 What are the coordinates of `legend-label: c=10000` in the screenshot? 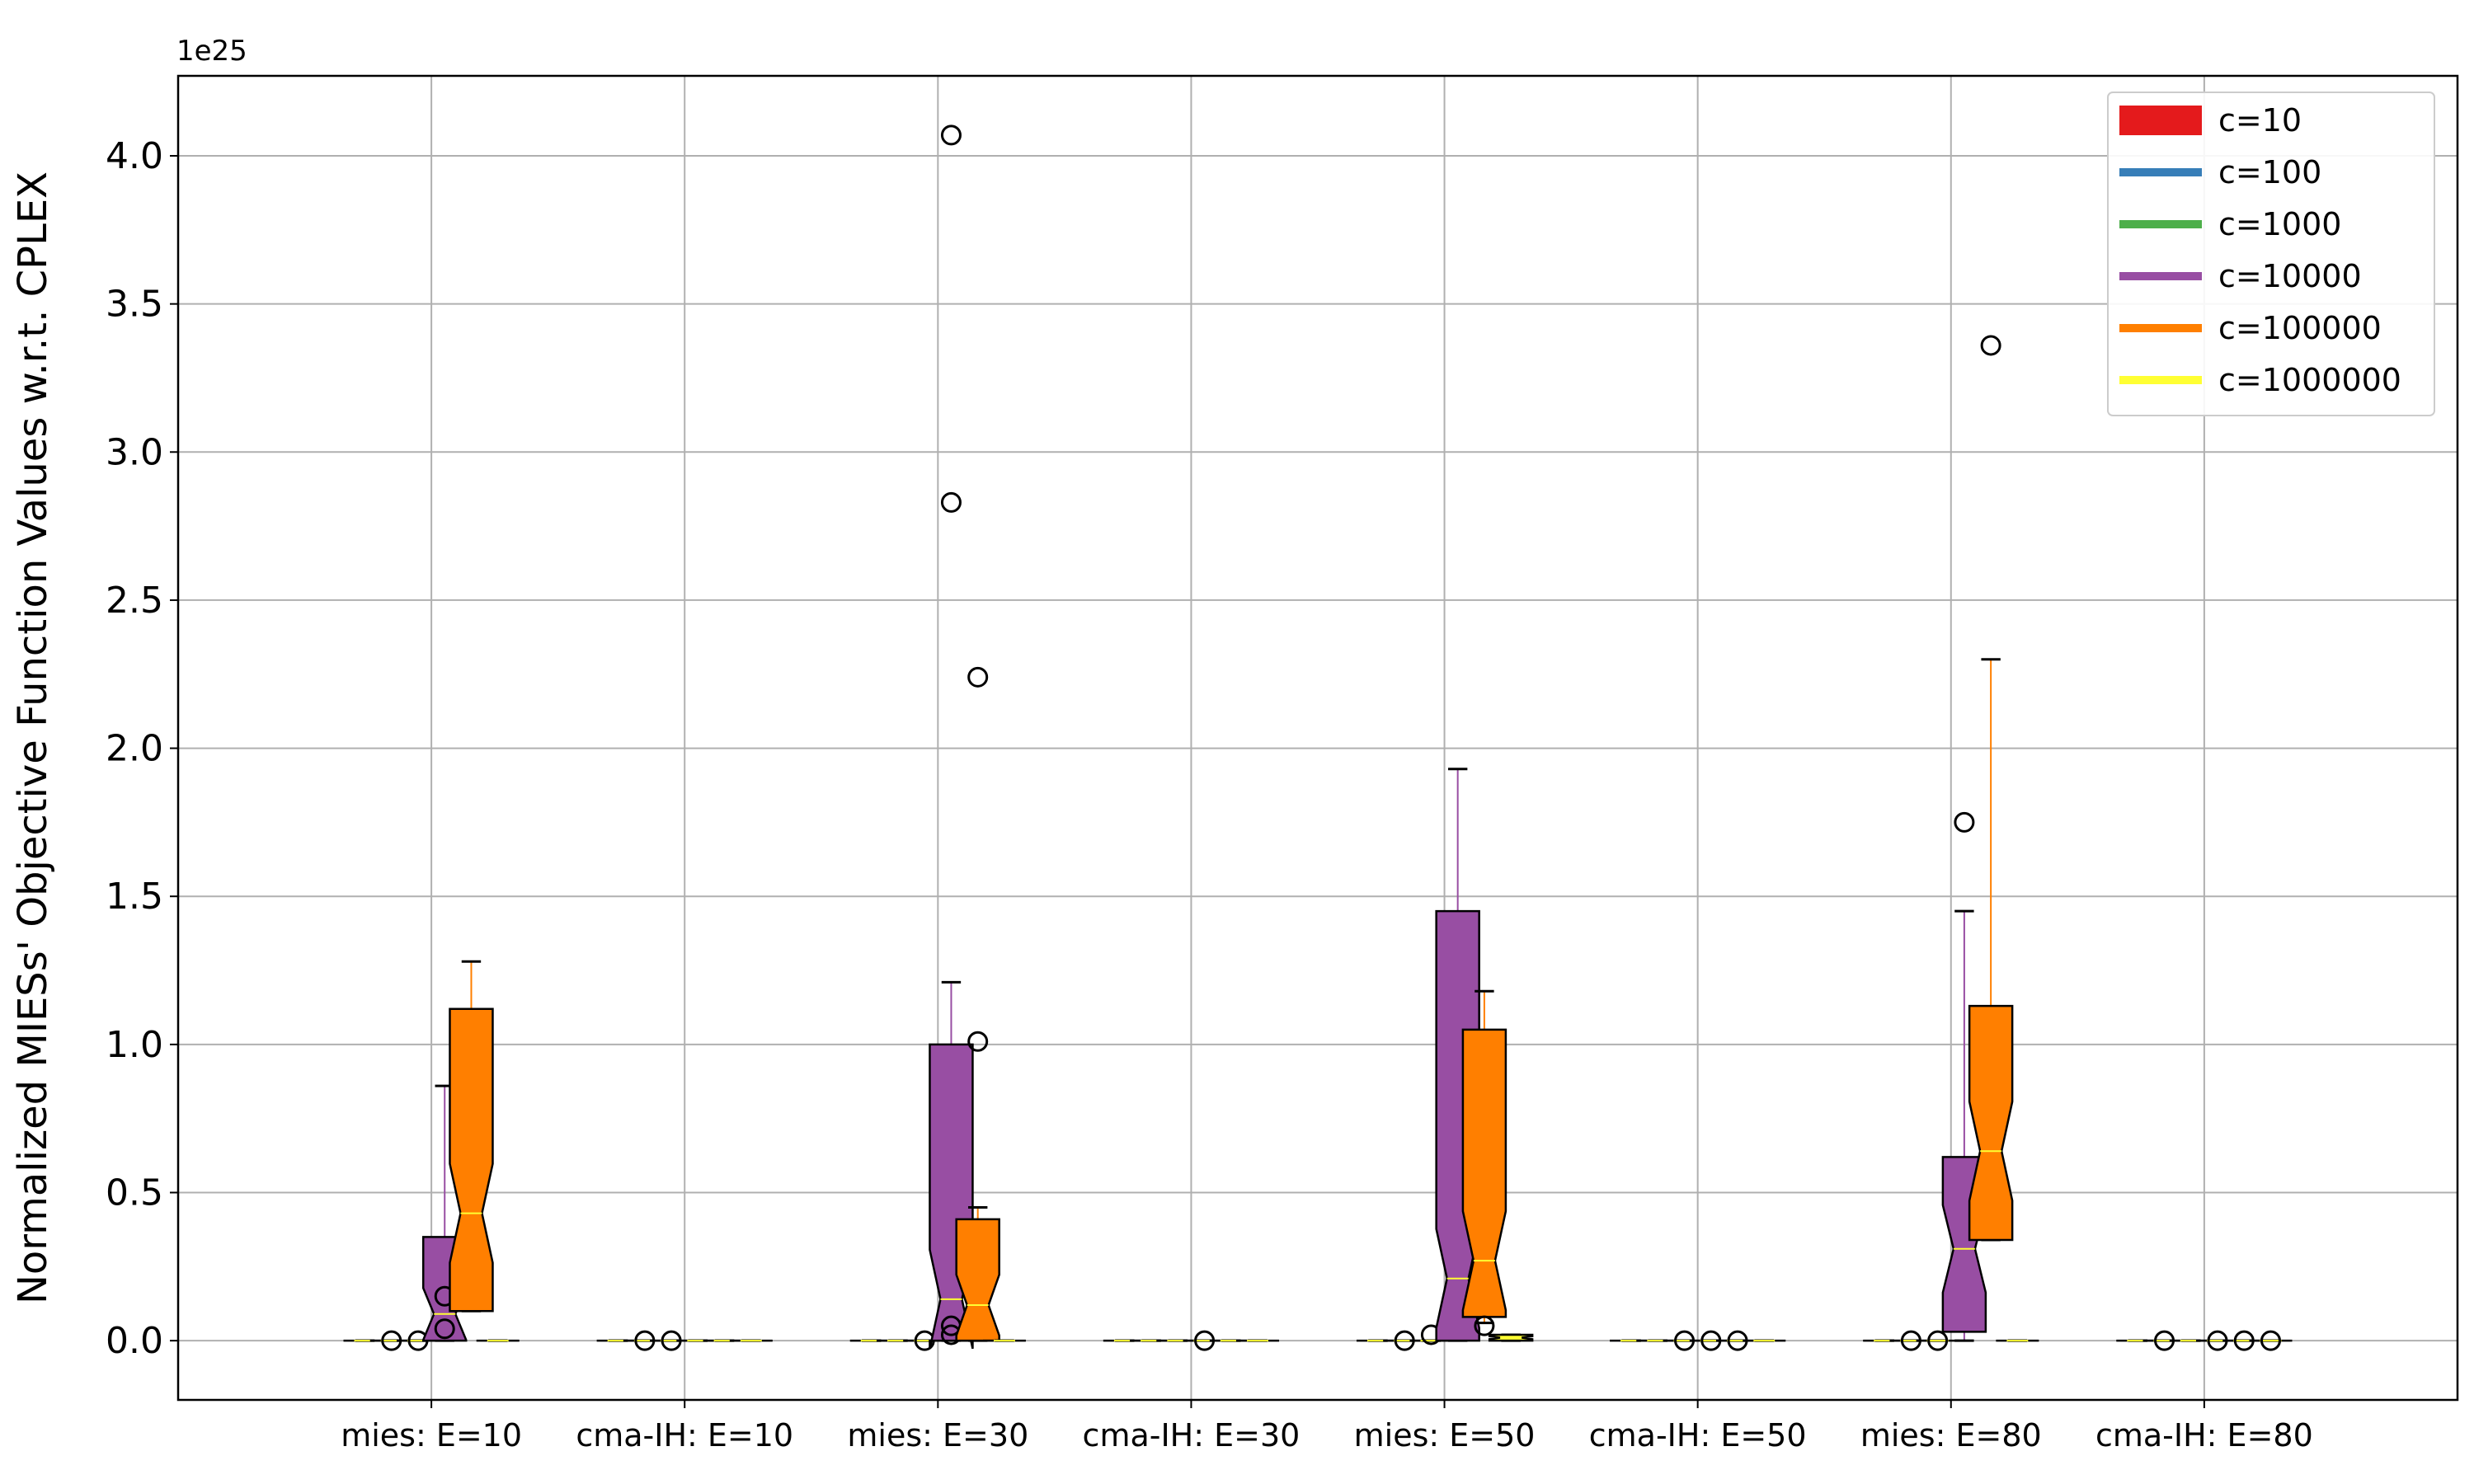 It's located at (2290, 276).